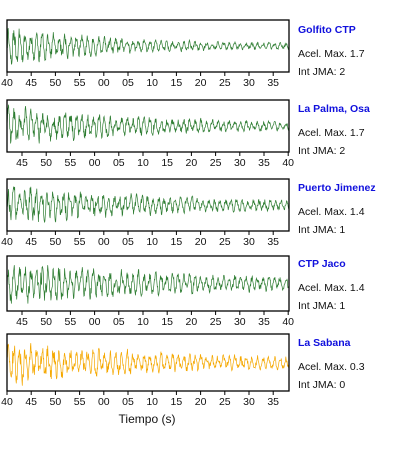  What do you see at coordinates (147, 419) in the screenshot?
I see `x-axis-label: Tiempo (s)` at bounding box center [147, 419].